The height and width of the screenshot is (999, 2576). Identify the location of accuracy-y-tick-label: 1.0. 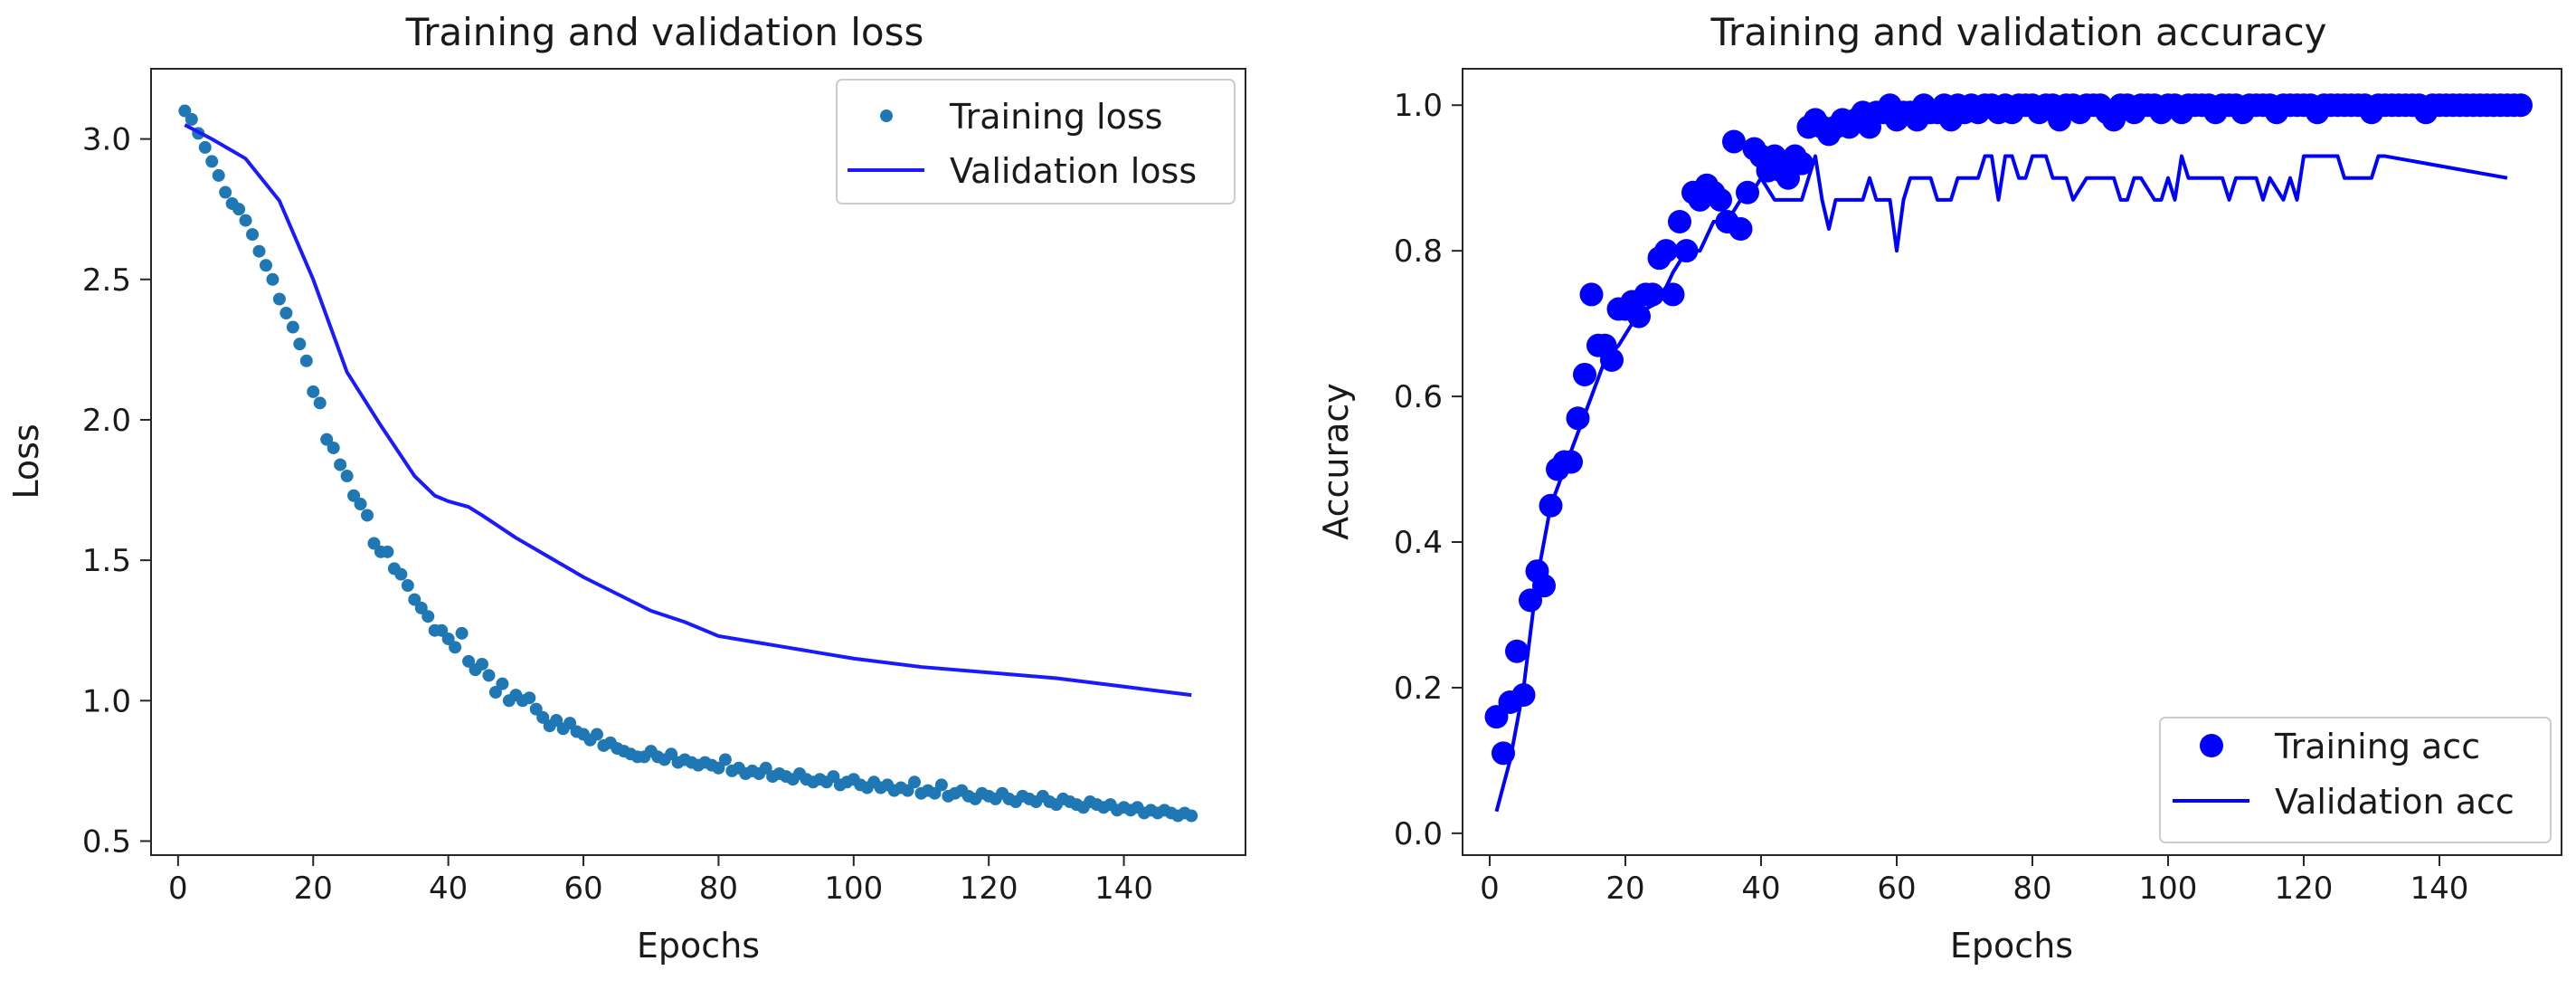
(1419, 106).